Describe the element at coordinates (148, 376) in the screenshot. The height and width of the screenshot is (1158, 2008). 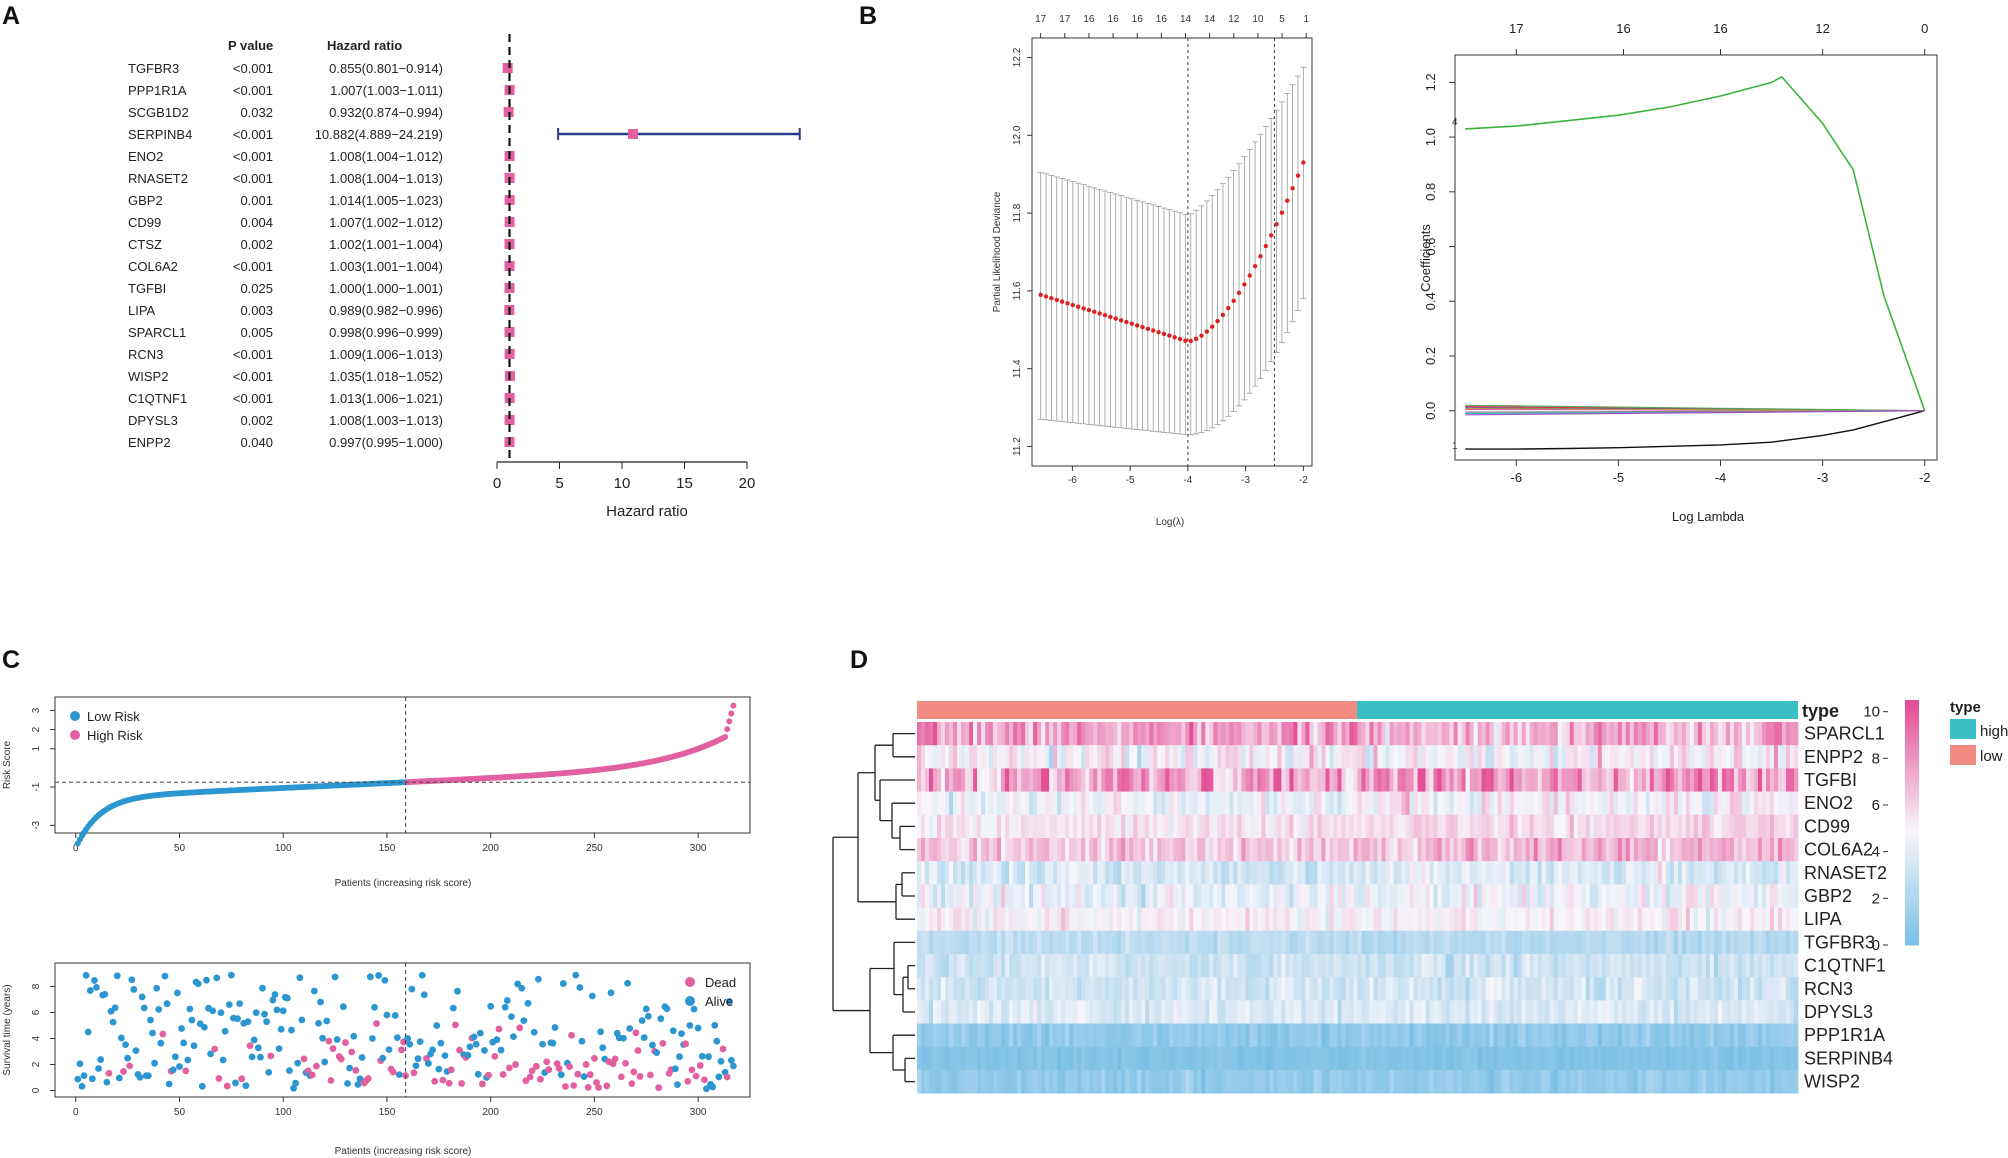
I see `forest-gene-label: WISP2` at that location.